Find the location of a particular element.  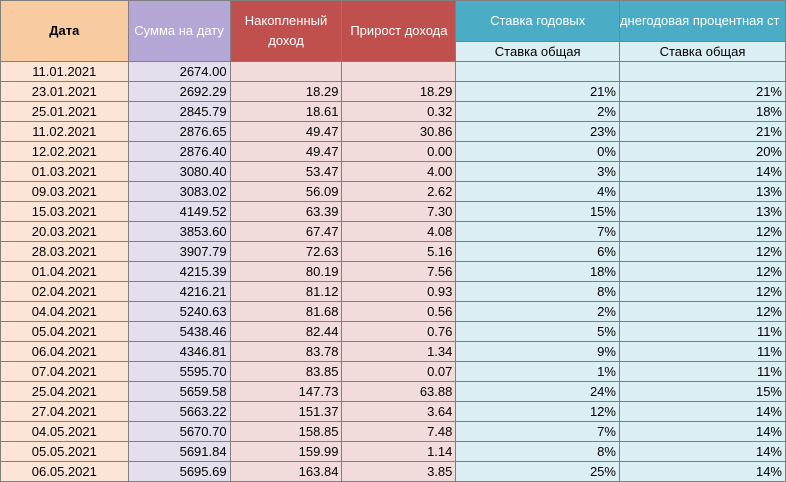

cell-rate: 8% is located at coordinates (537, 291).